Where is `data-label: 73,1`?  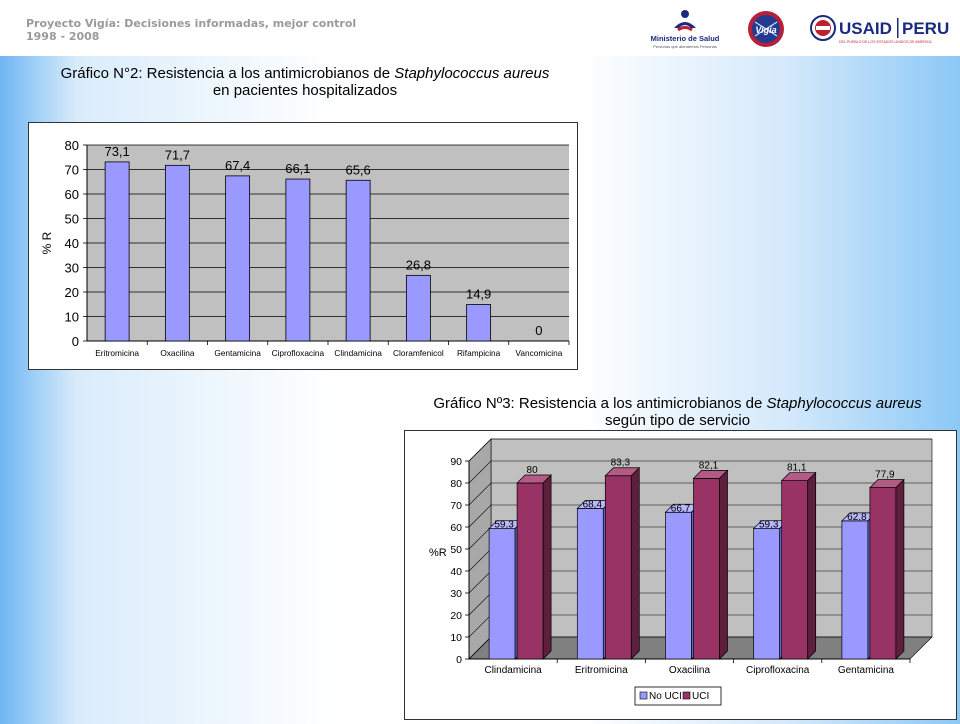 data-label: 73,1 is located at coordinates (116, 151).